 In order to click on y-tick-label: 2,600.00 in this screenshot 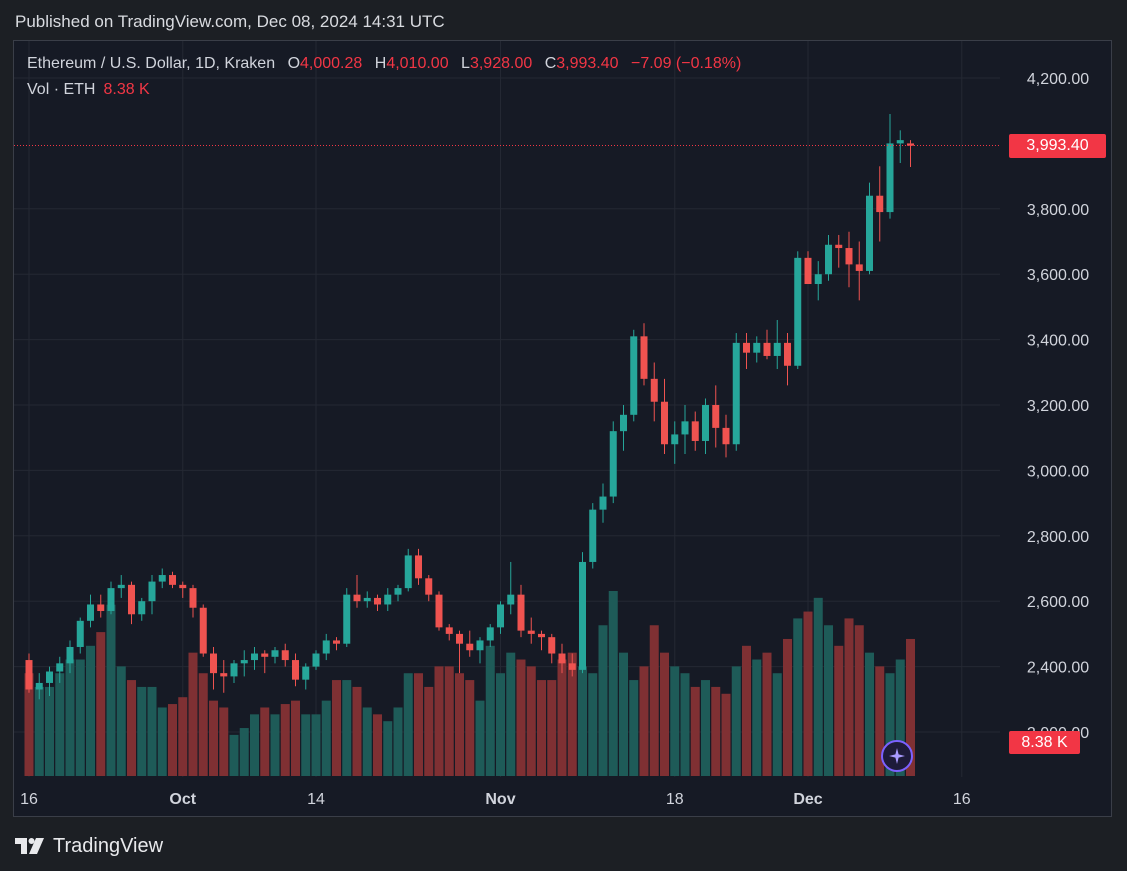, I will do `click(1058, 602)`.